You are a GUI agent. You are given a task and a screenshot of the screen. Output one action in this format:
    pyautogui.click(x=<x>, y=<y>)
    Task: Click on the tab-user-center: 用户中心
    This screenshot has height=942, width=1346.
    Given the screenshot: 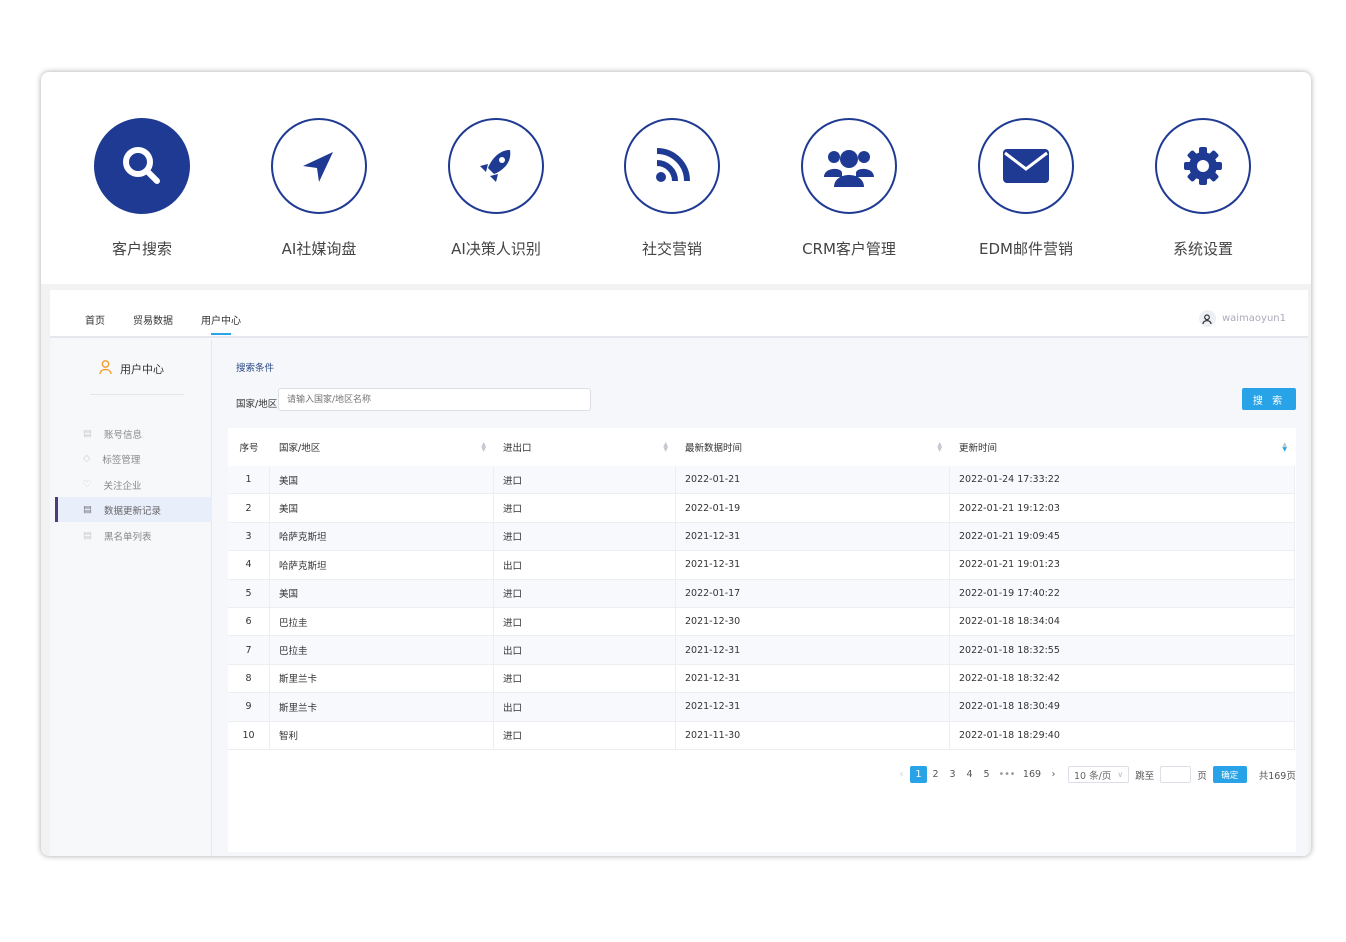 What is the action you would take?
    pyautogui.click(x=221, y=323)
    